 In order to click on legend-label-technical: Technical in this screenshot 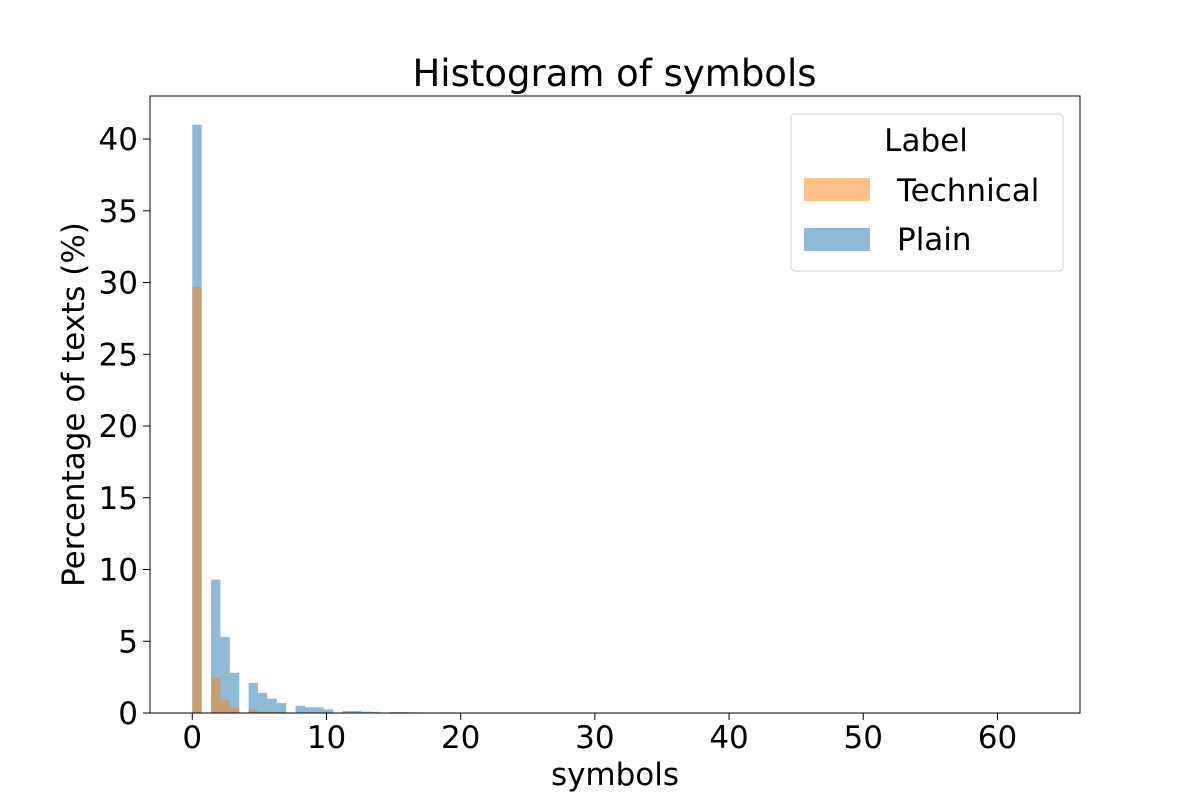, I will do `click(967, 191)`.